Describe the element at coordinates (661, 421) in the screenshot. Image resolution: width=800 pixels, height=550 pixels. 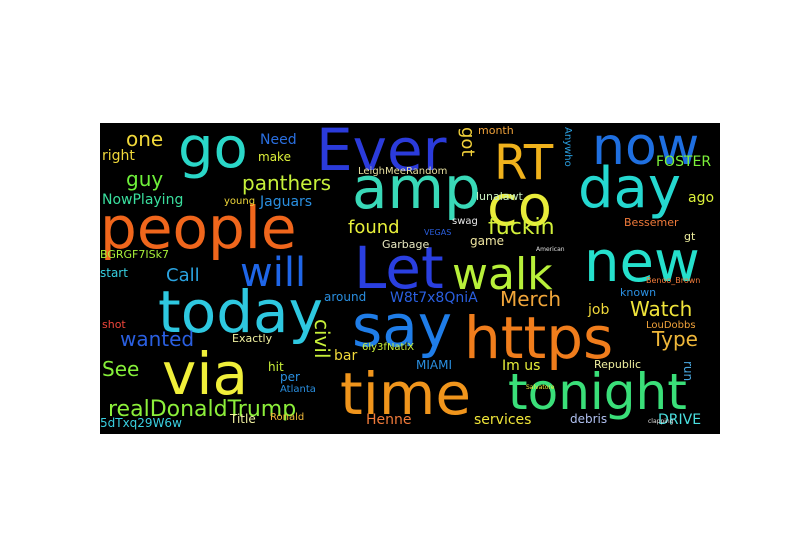
I see `word-clapping: clapping` at that location.